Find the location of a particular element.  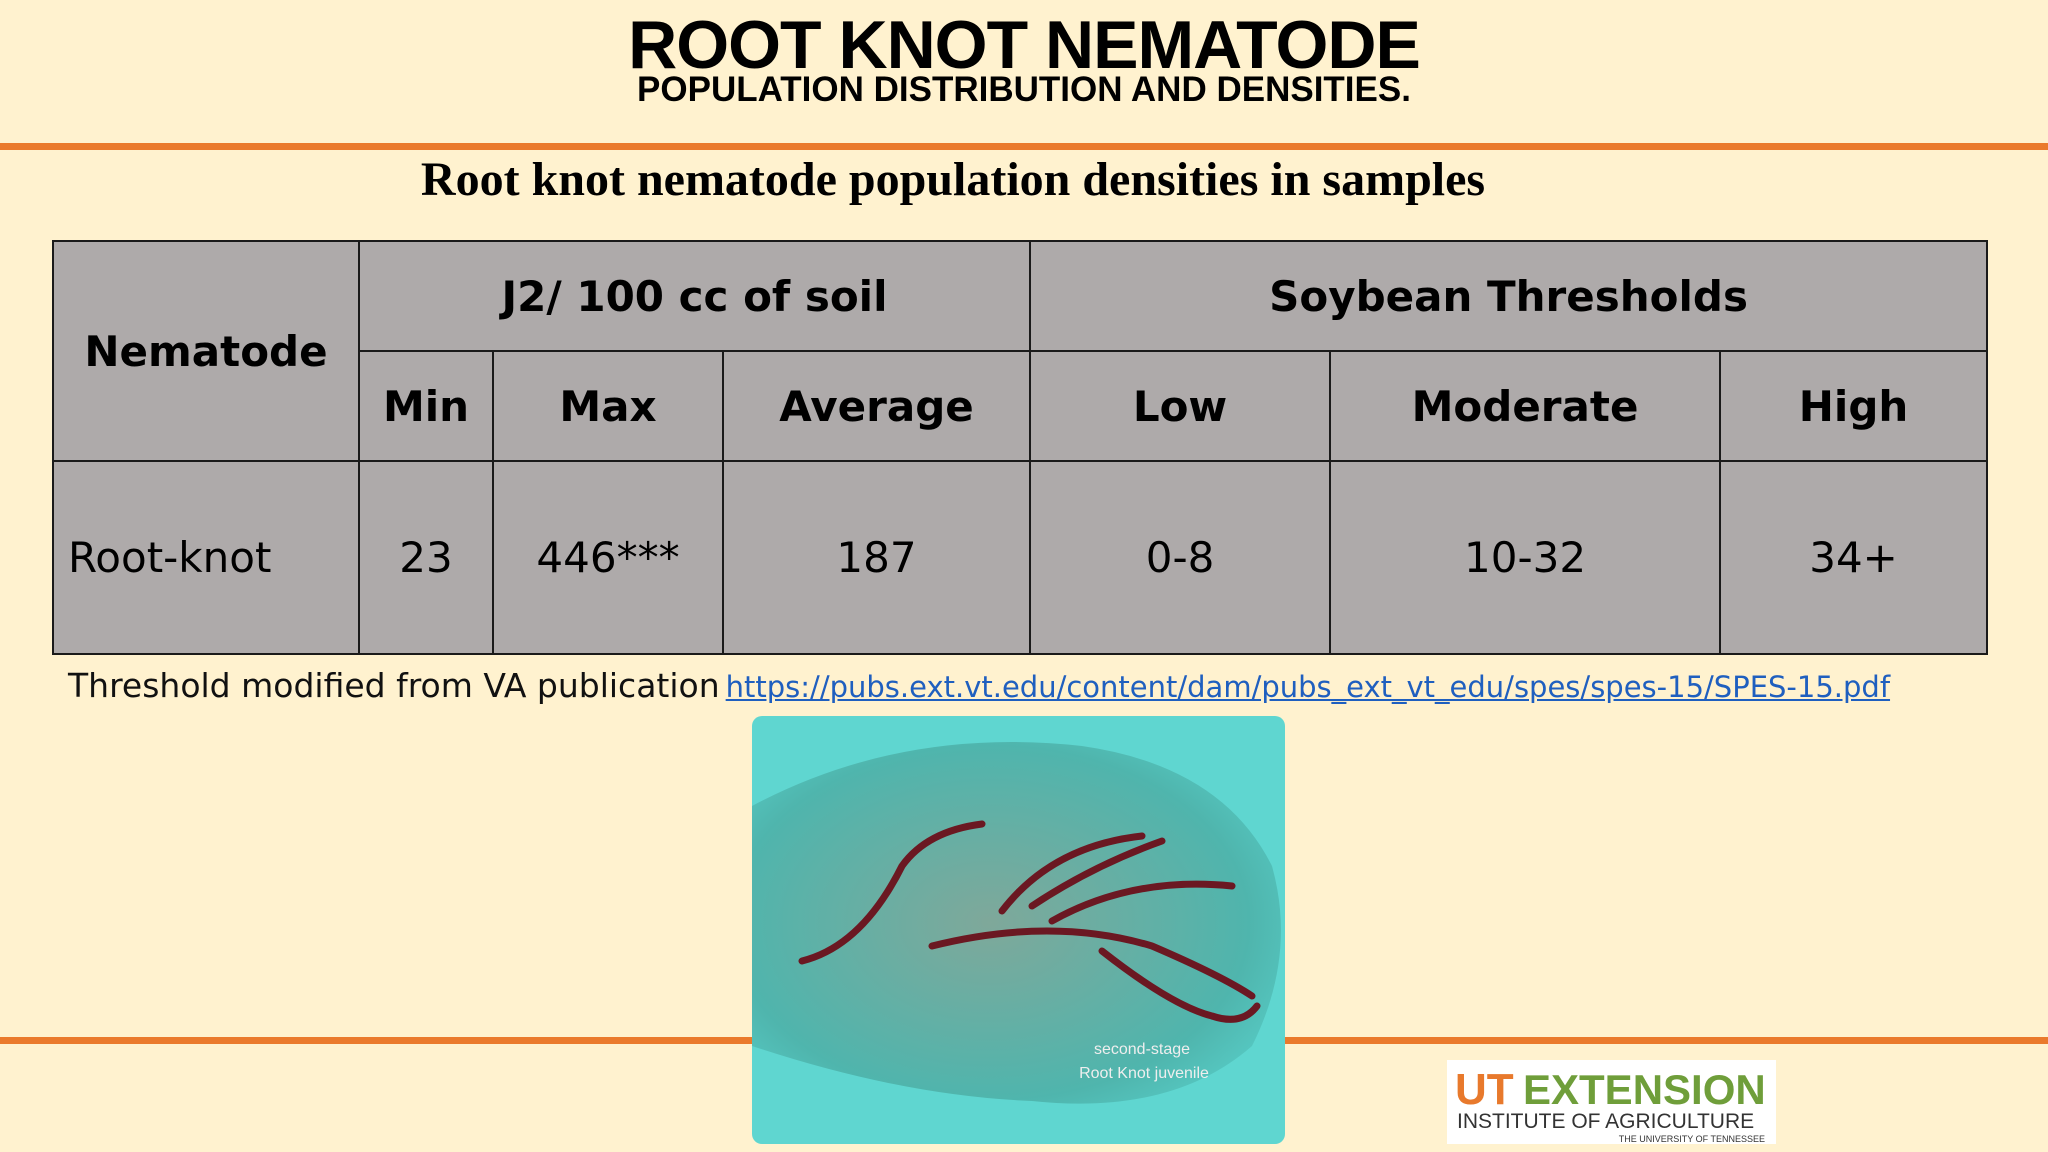

root is located at coordinates (1016, 923).